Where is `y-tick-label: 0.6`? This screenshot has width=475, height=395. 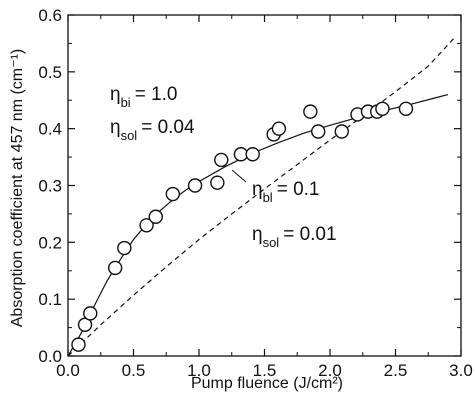 y-tick-label: 0.6 is located at coordinates (50, 15).